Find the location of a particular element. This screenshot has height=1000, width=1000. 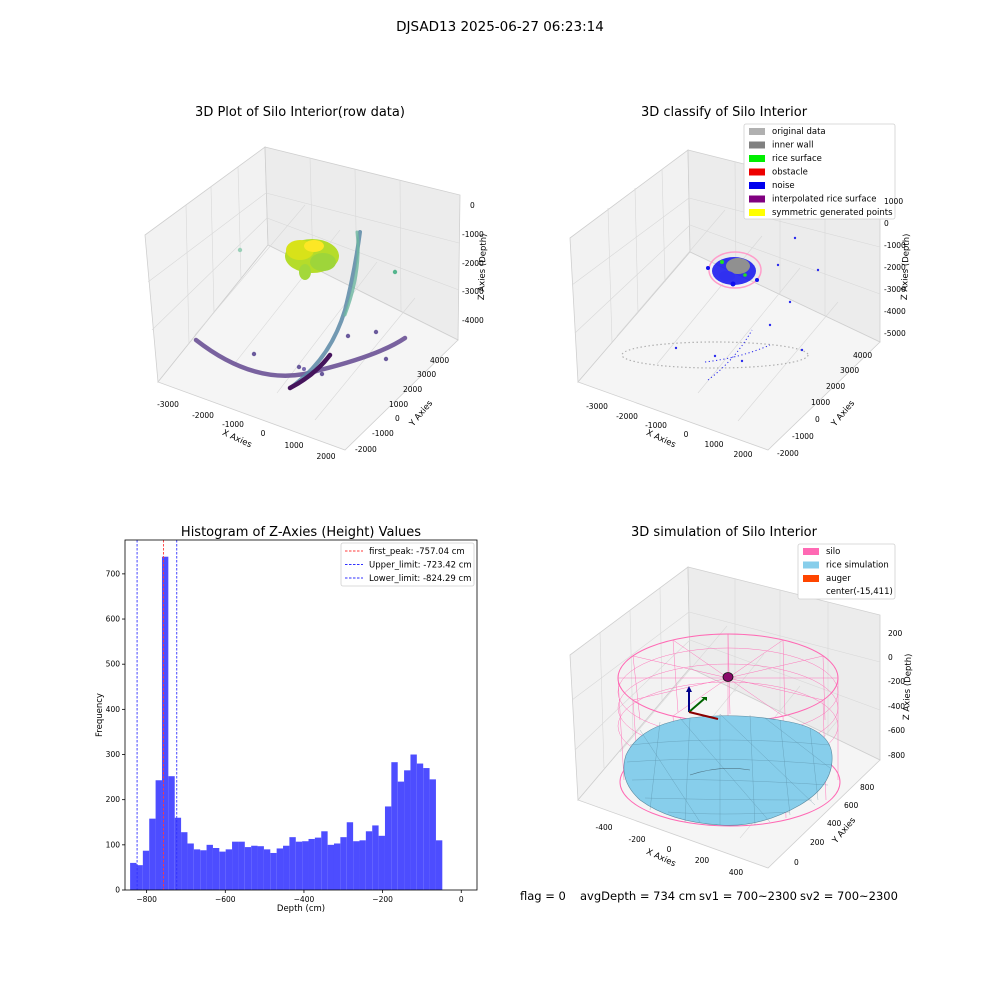

classify-z-tick: -2000 is located at coordinates (895, 267).